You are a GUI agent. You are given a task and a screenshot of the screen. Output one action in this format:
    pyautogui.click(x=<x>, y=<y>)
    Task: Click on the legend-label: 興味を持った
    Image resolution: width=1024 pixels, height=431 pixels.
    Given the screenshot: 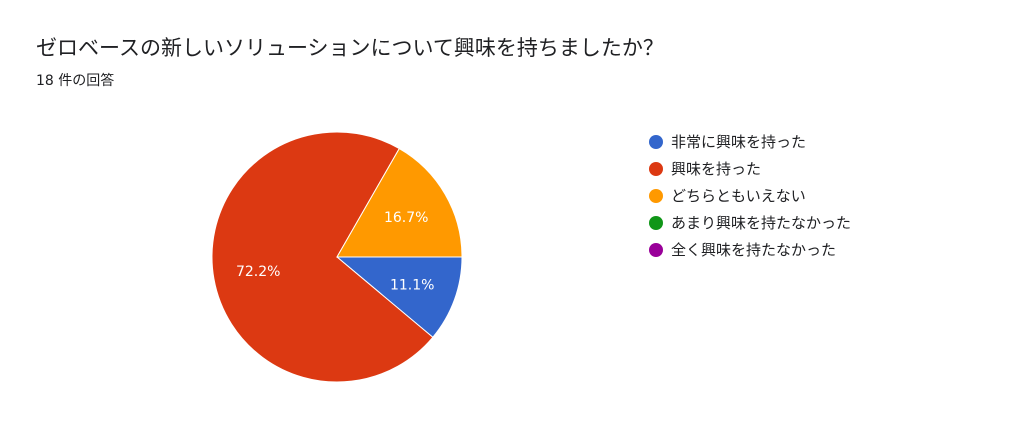 What is the action you would take?
    pyautogui.click(x=716, y=169)
    